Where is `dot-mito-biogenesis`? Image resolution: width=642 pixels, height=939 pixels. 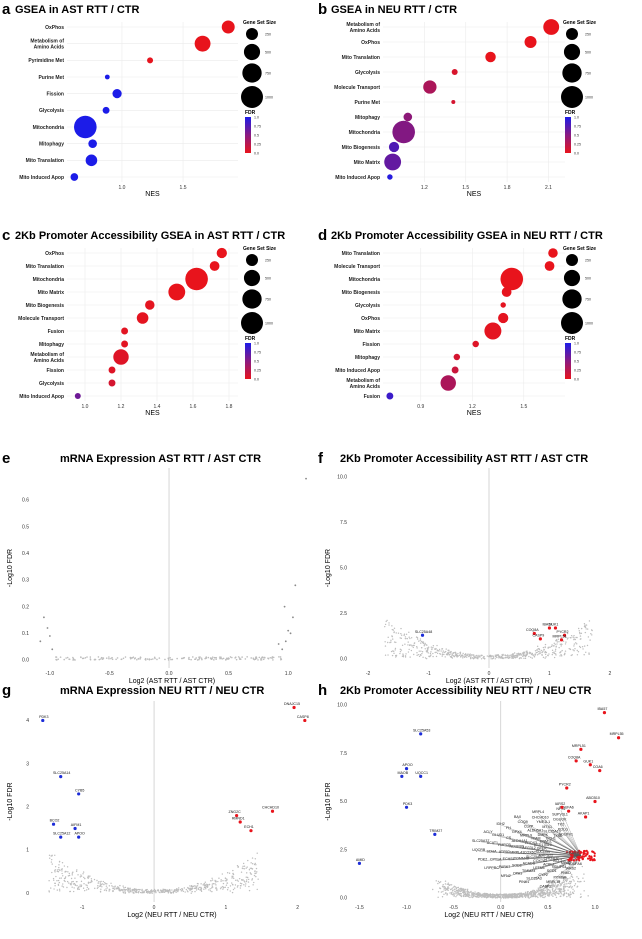
dot-mito-biogenesis is located at coordinates (506, 292).